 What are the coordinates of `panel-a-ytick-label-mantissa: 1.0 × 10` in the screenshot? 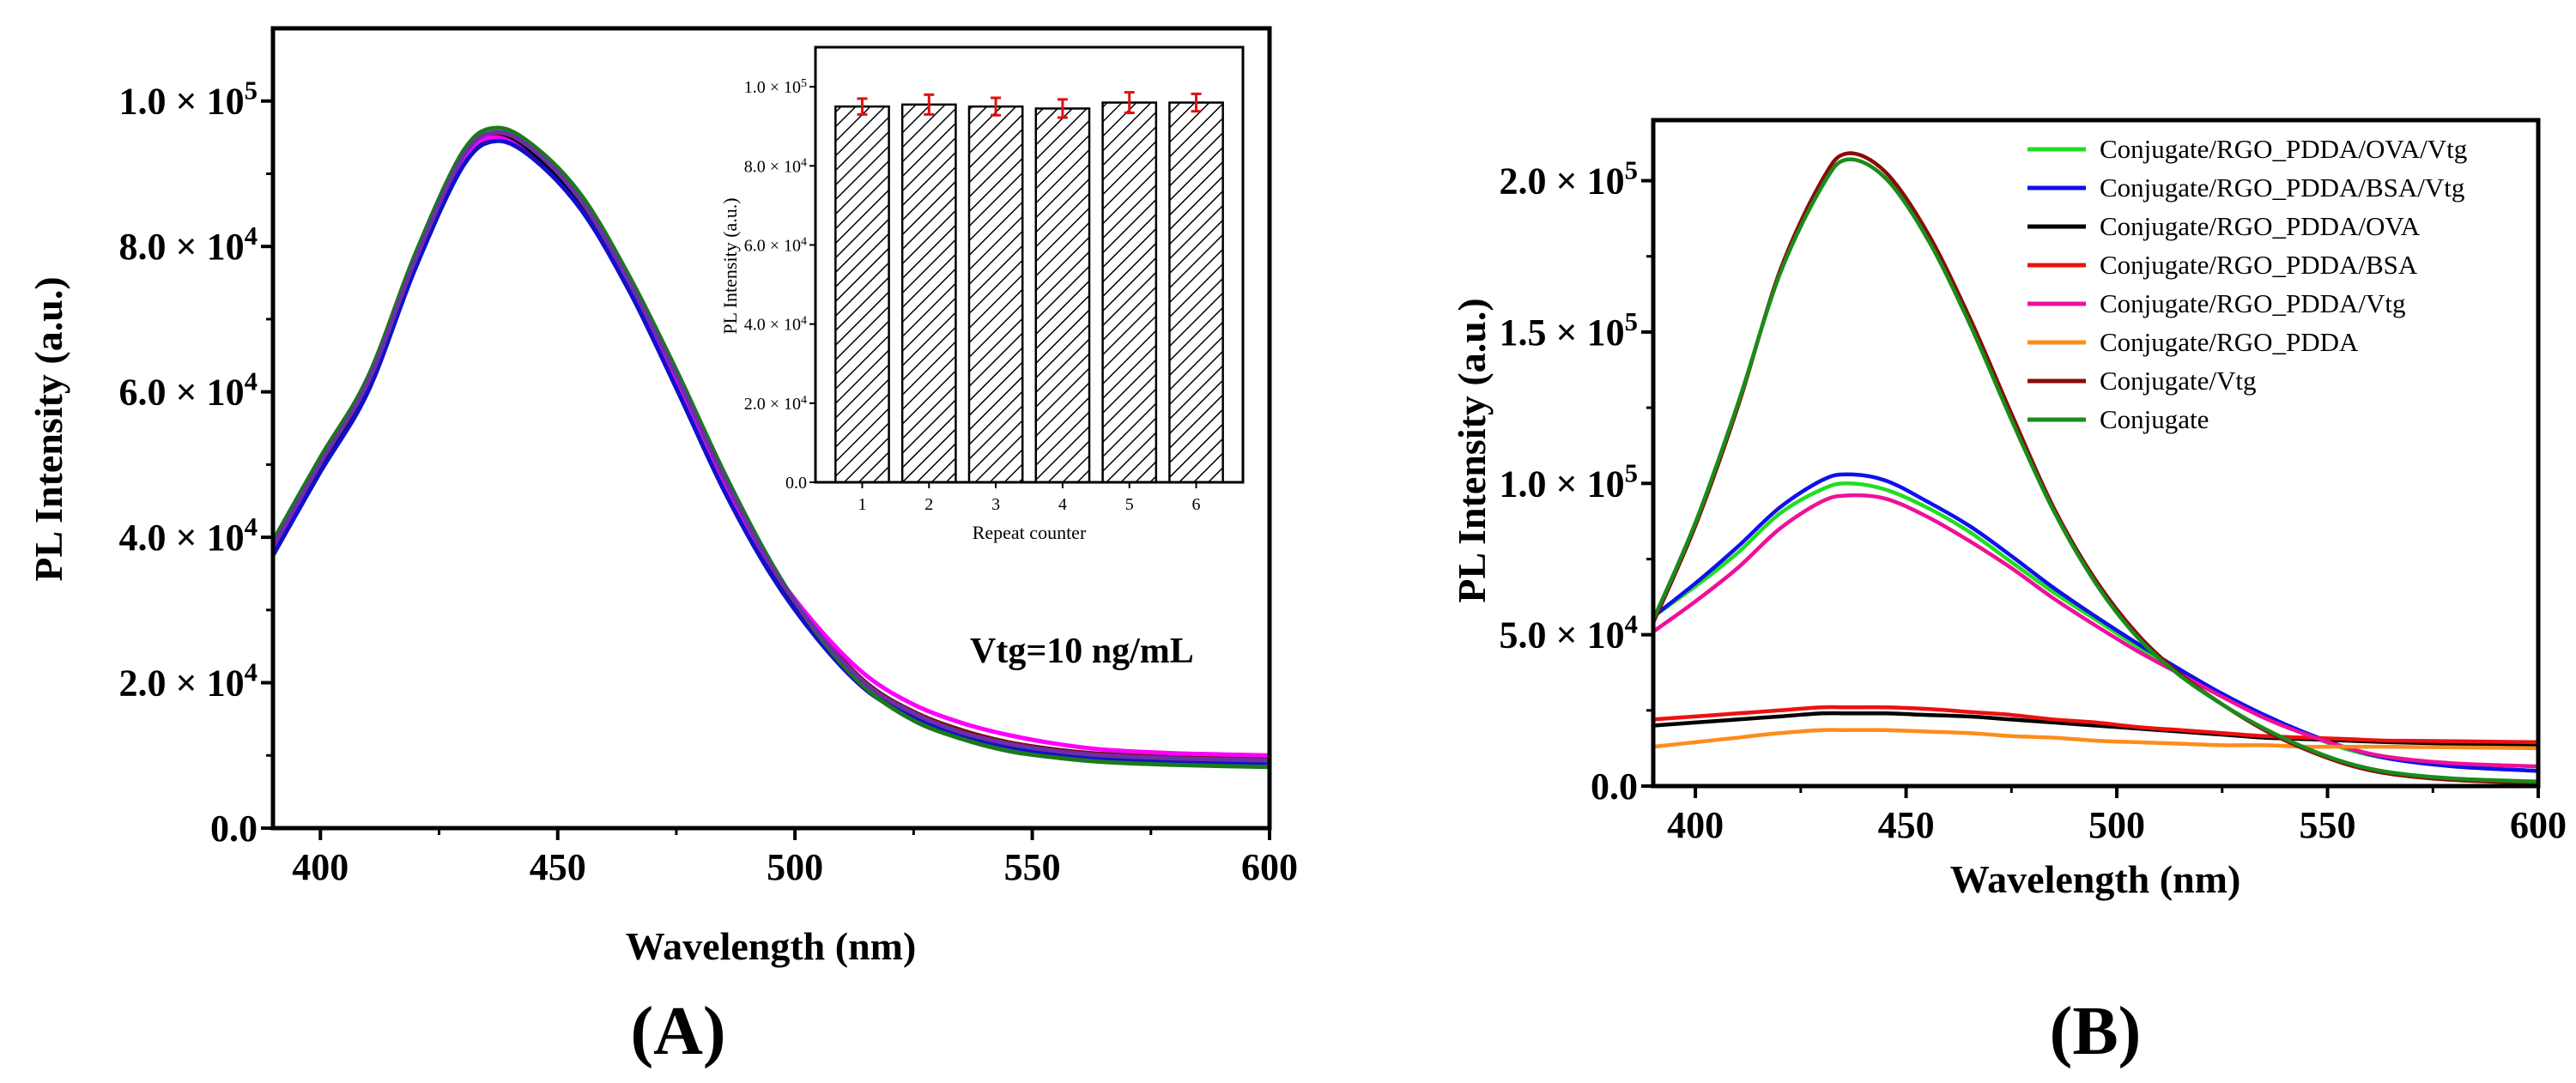 It's located at (182, 102).